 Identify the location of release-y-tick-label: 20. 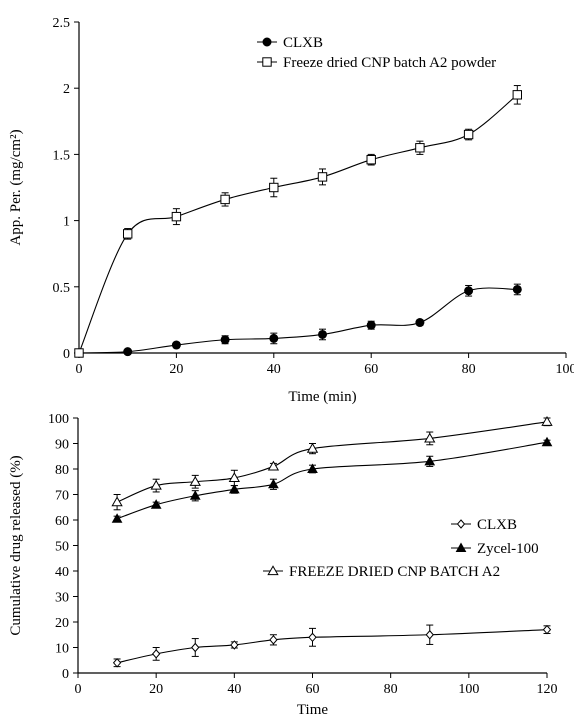
(62, 623).